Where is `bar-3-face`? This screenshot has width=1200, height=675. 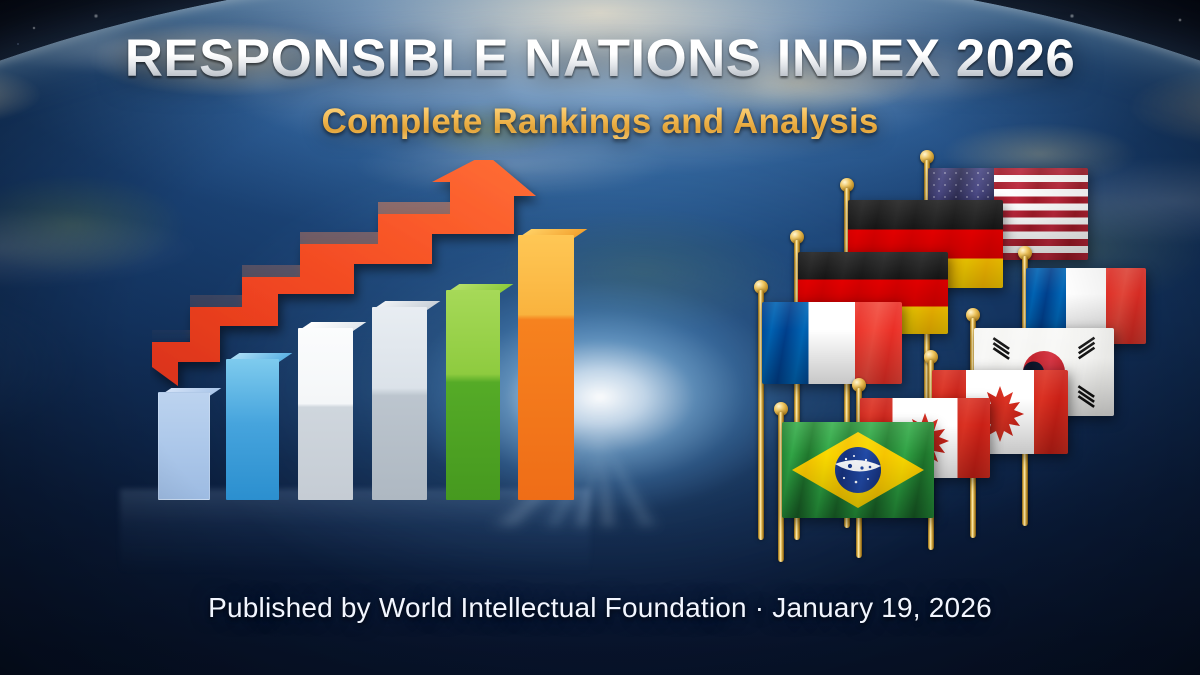
bar-3-face is located at coordinates (325, 414).